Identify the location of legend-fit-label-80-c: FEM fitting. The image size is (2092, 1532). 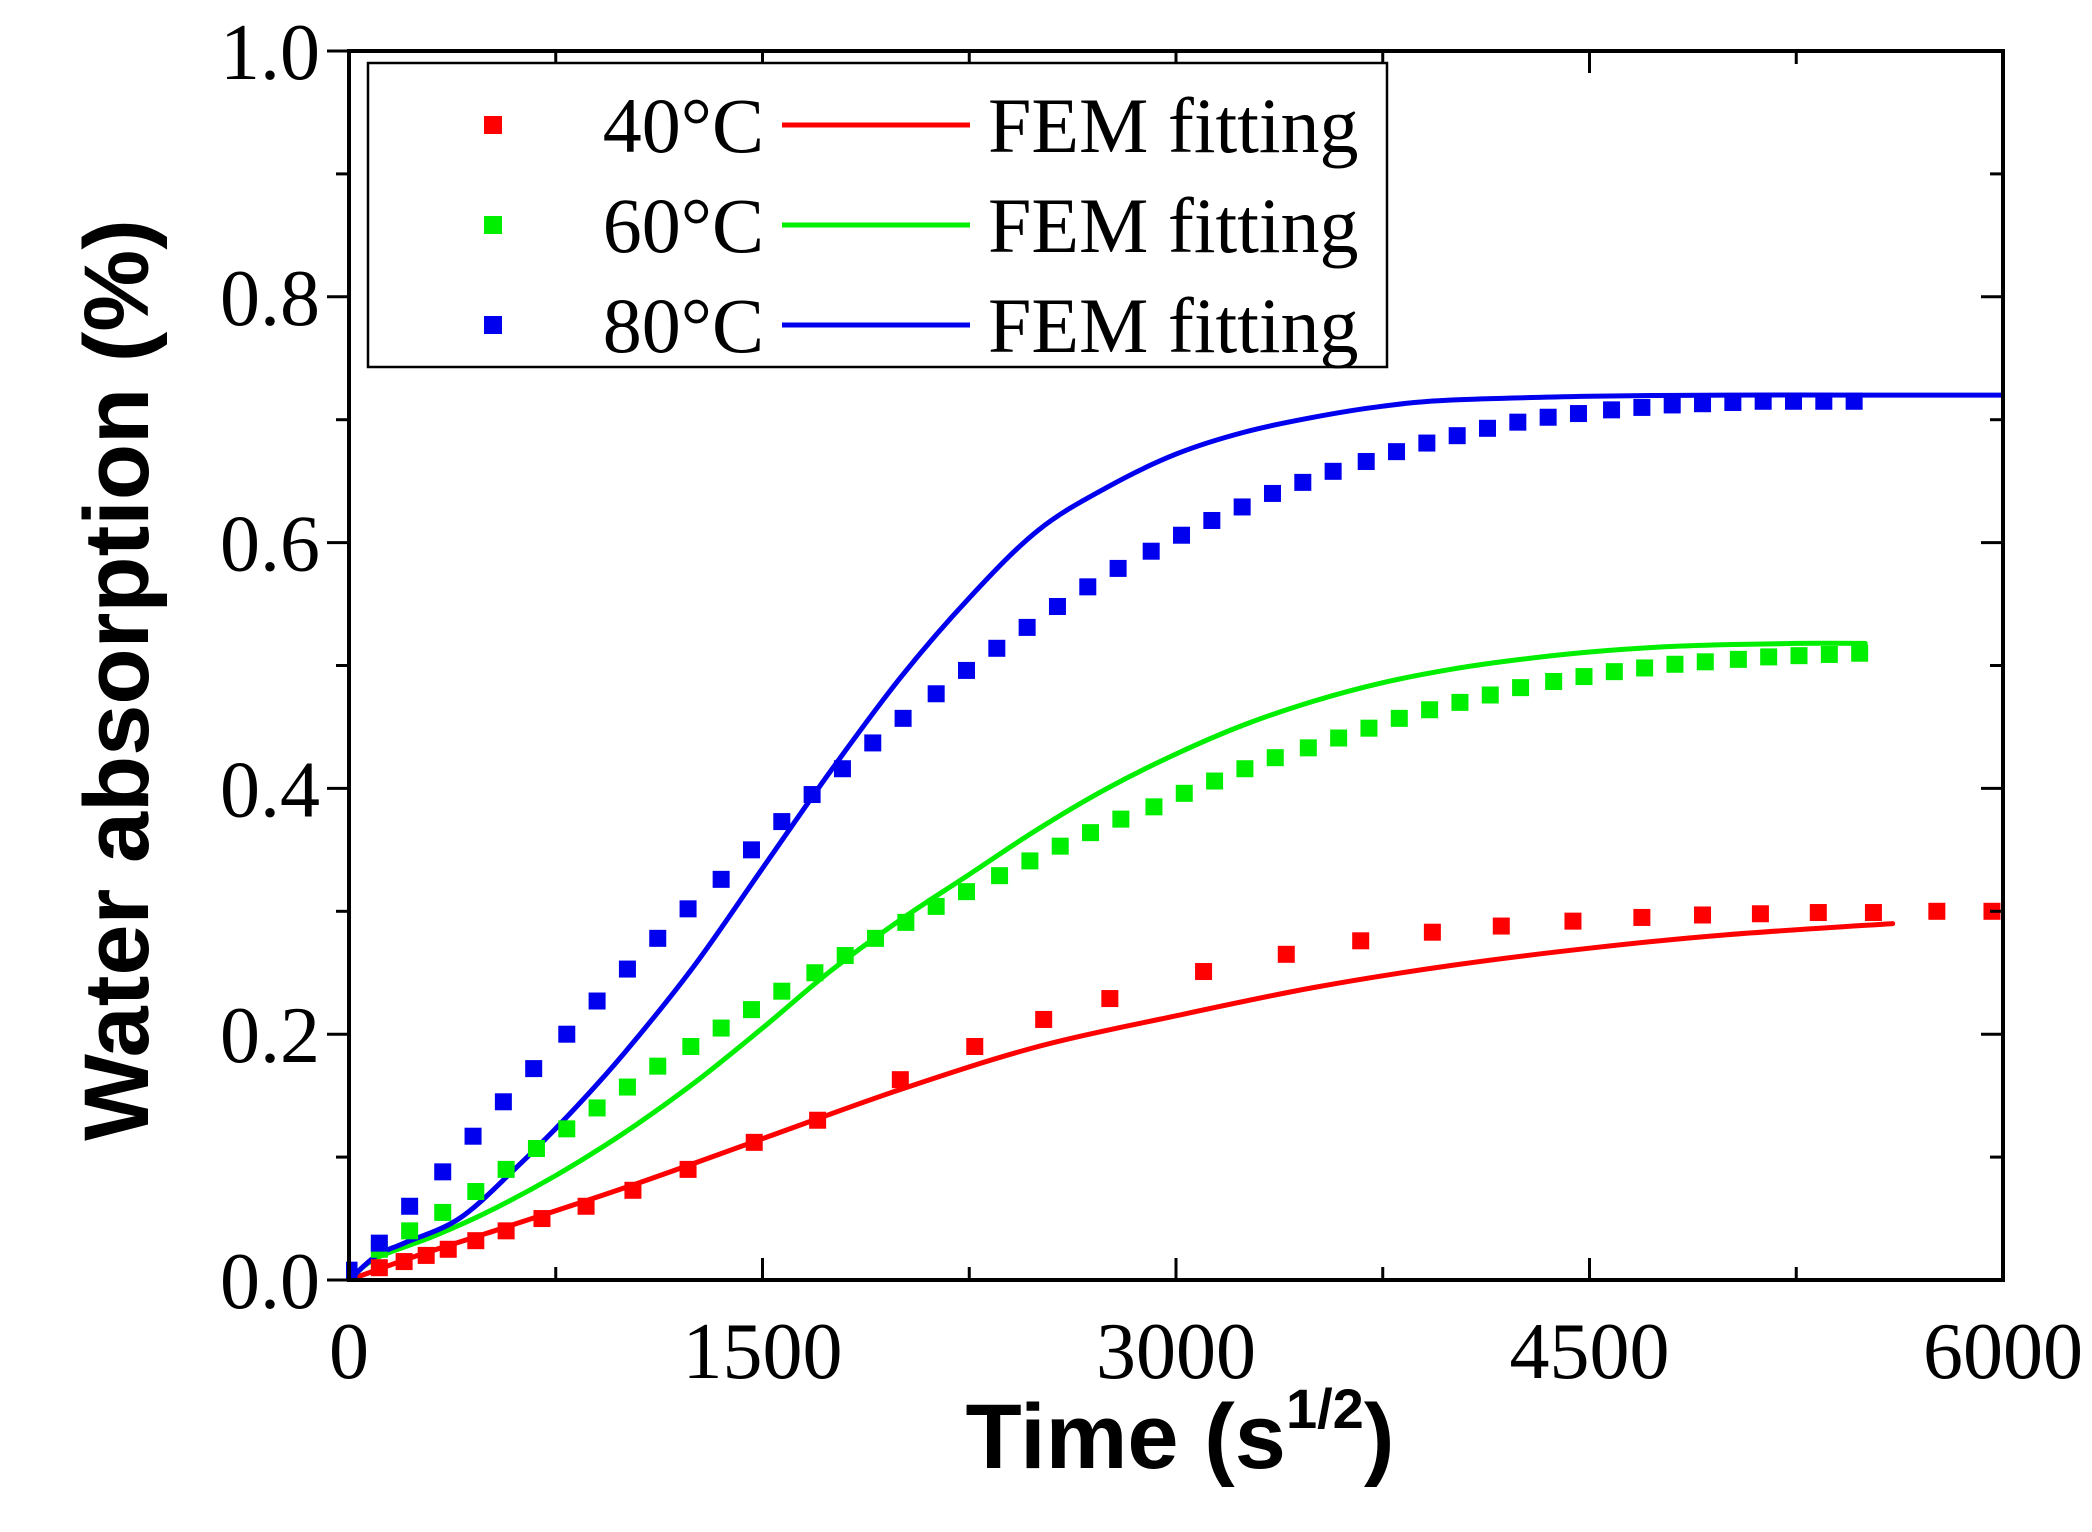
(1173, 325).